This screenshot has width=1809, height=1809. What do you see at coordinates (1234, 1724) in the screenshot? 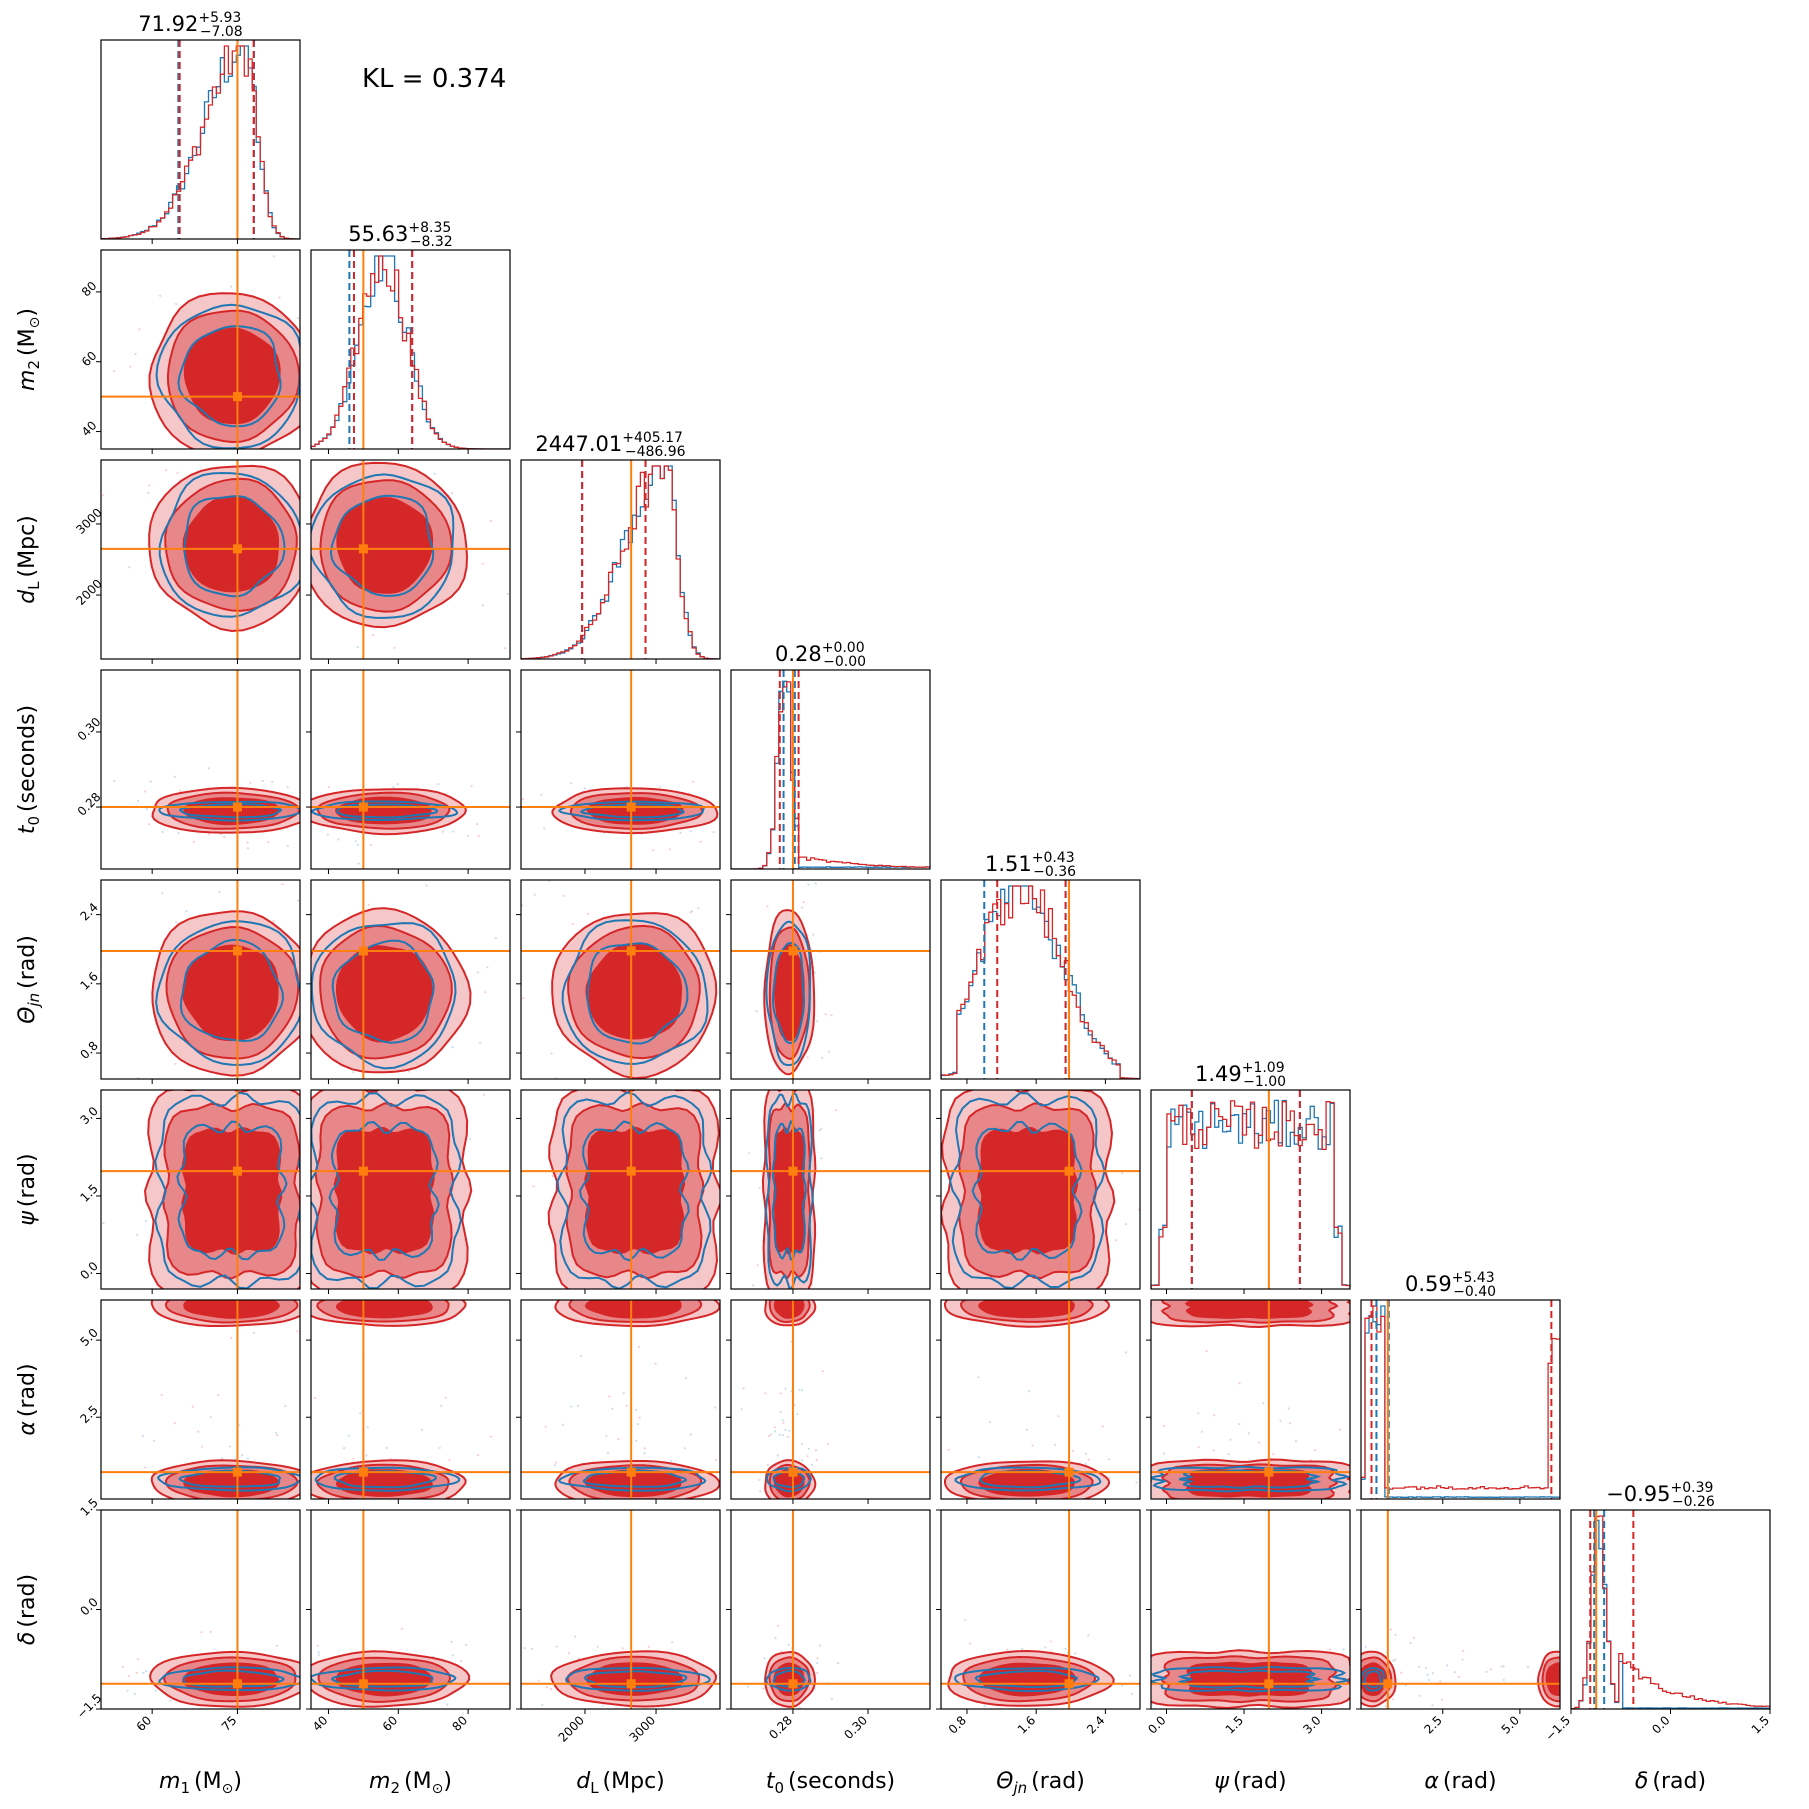
I see `x-tick-label: 1.5` at bounding box center [1234, 1724].